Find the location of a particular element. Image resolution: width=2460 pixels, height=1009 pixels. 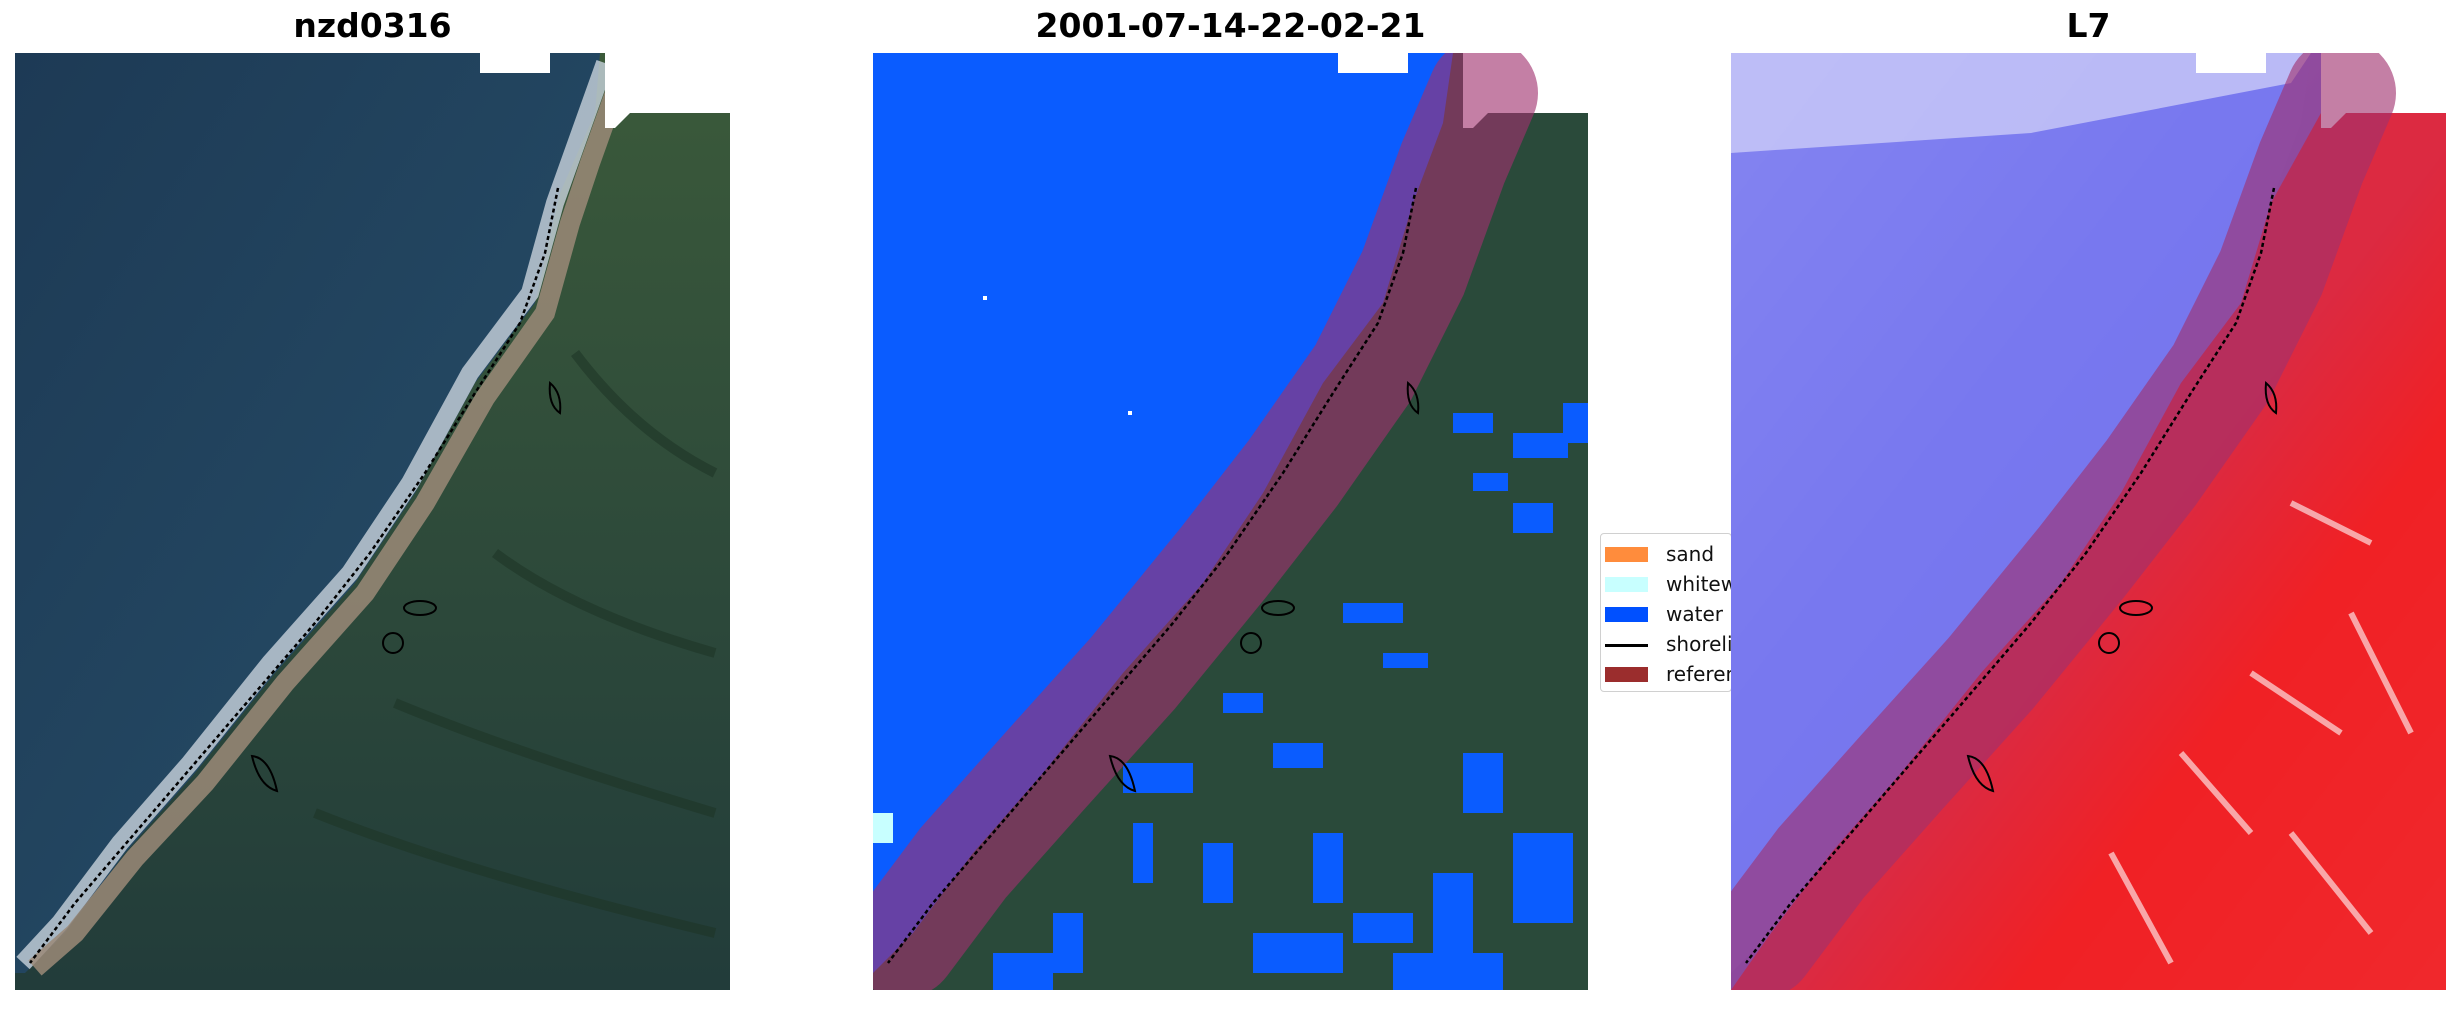

legend-label: shoreline is located at coordinates (1699, 644).